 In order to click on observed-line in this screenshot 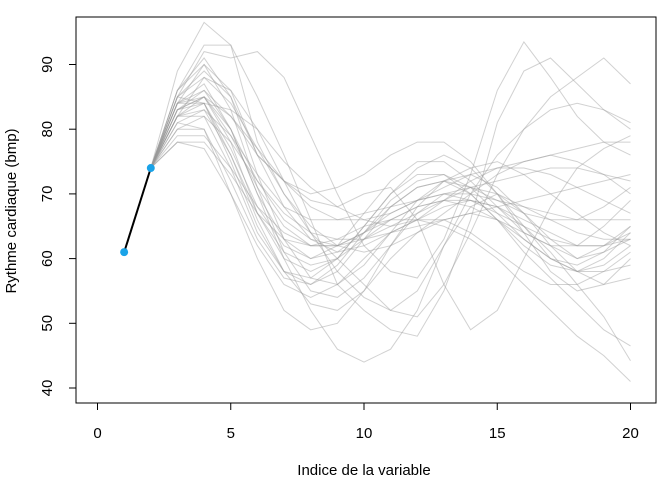, I will do `click(137, 210)`.